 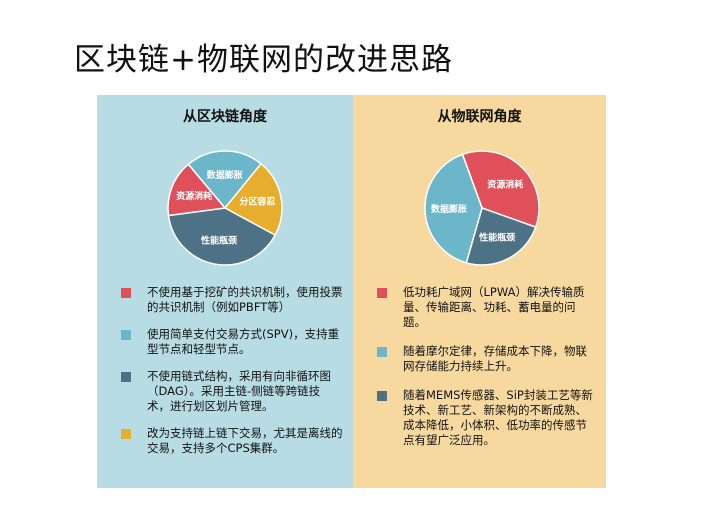 I want to click on list-item: 使用简单支付交易方式(SPV)，支持重型节点和轻型节点。, so click(x=230, y=342).